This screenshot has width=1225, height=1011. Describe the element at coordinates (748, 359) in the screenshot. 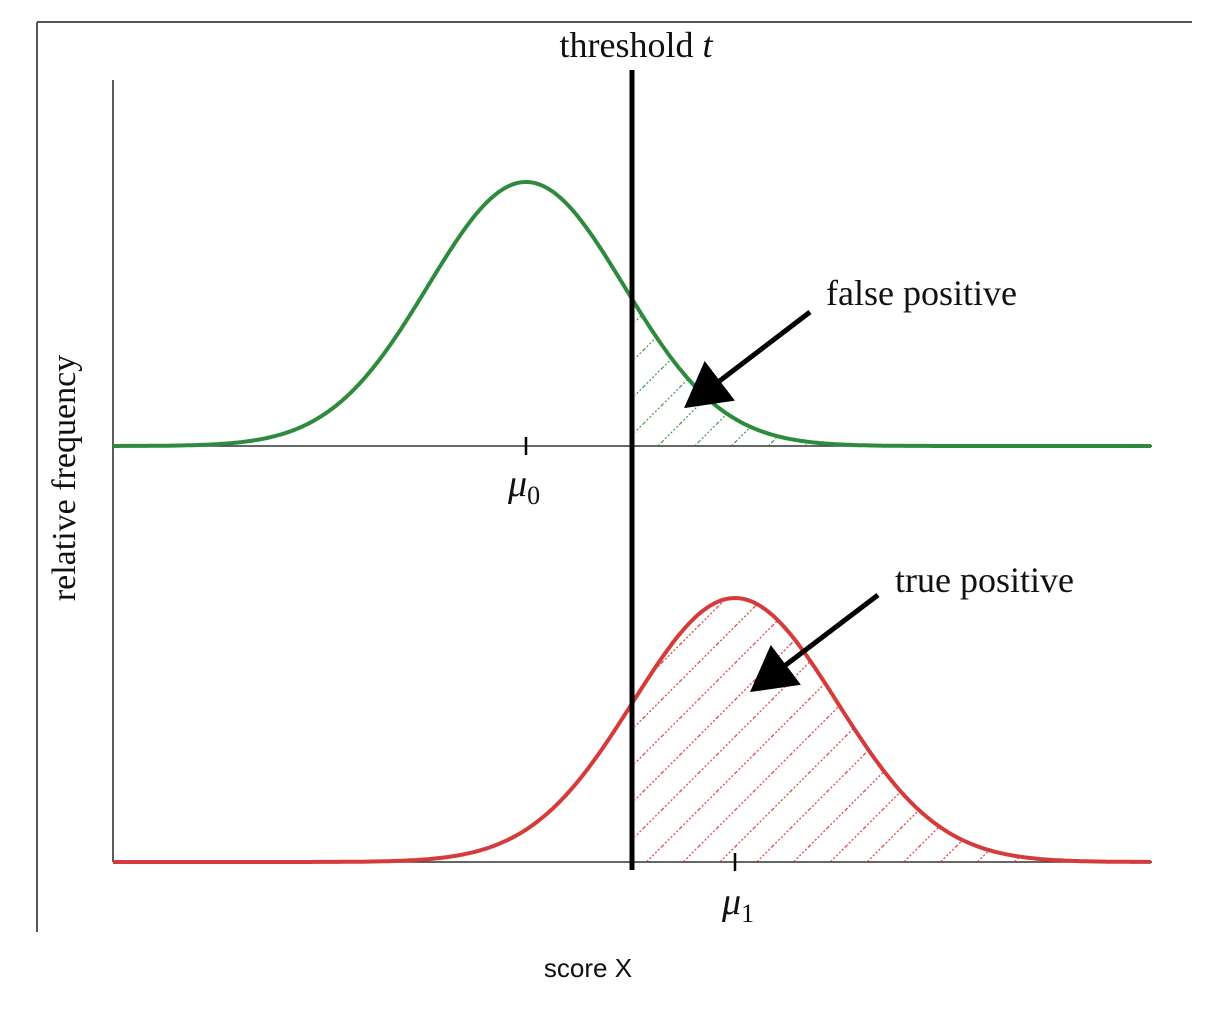

I see `false-positive-arrow` at that location.